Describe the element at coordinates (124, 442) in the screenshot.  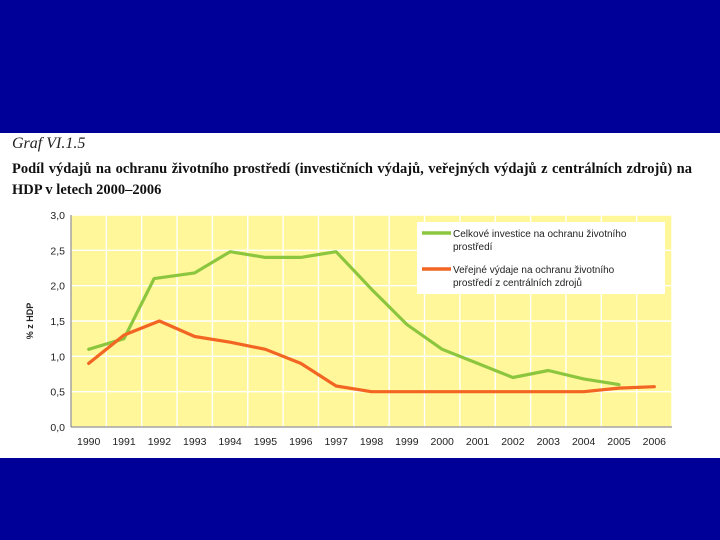
I see `x-tick-label: 1991` at that location.